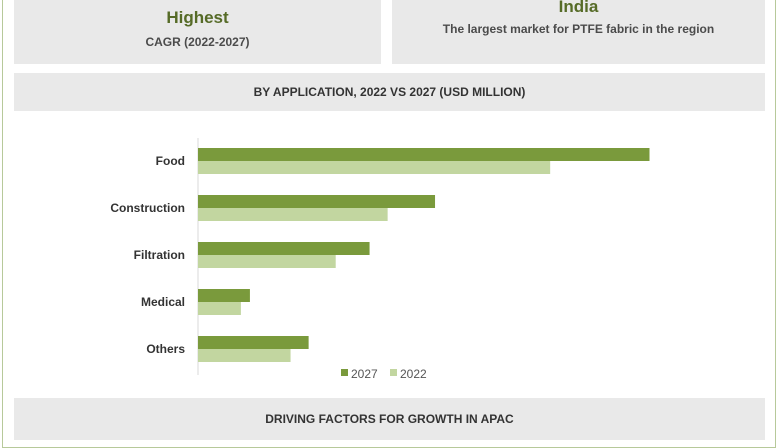  What do you see at coordinates (364, 374) in the screenshot?
I see `legend-label-2027: 2027` at bounding box center [364, 374].